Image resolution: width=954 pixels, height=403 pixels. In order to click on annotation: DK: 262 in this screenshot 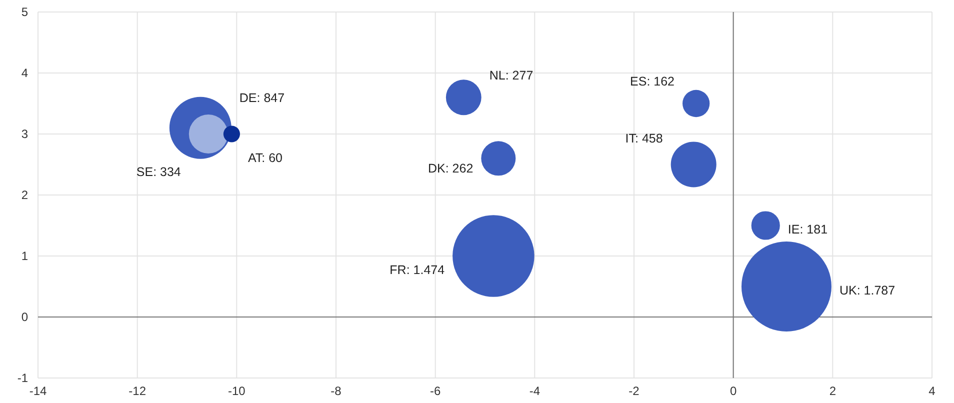, I will do `click(451, 168)`.